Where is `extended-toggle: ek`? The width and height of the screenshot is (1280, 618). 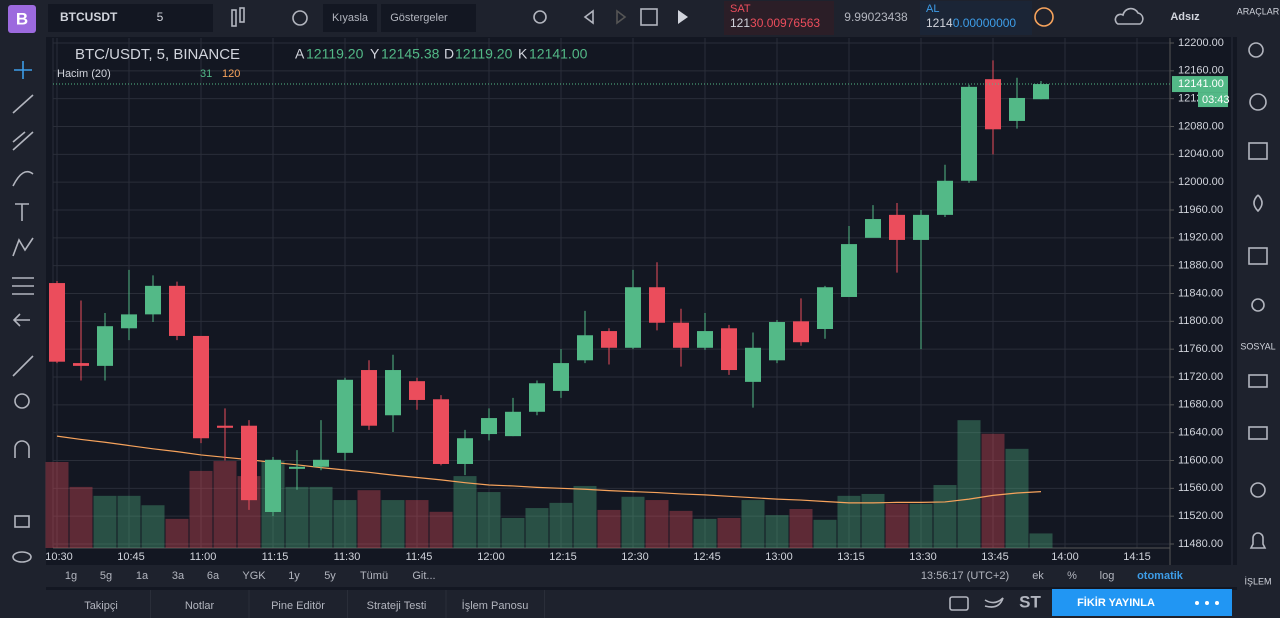
extended-toggle: ek is located at coordinates (1038, 576).